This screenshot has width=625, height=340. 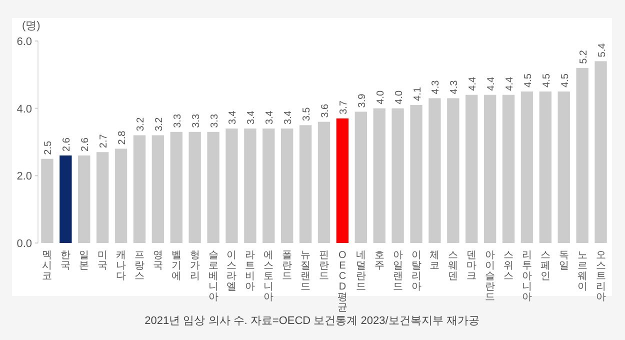 What do you see at coordinates (563, 261) in the screenshot?
I see `x-tick-label: 독일` at bounding box center [563, 261].